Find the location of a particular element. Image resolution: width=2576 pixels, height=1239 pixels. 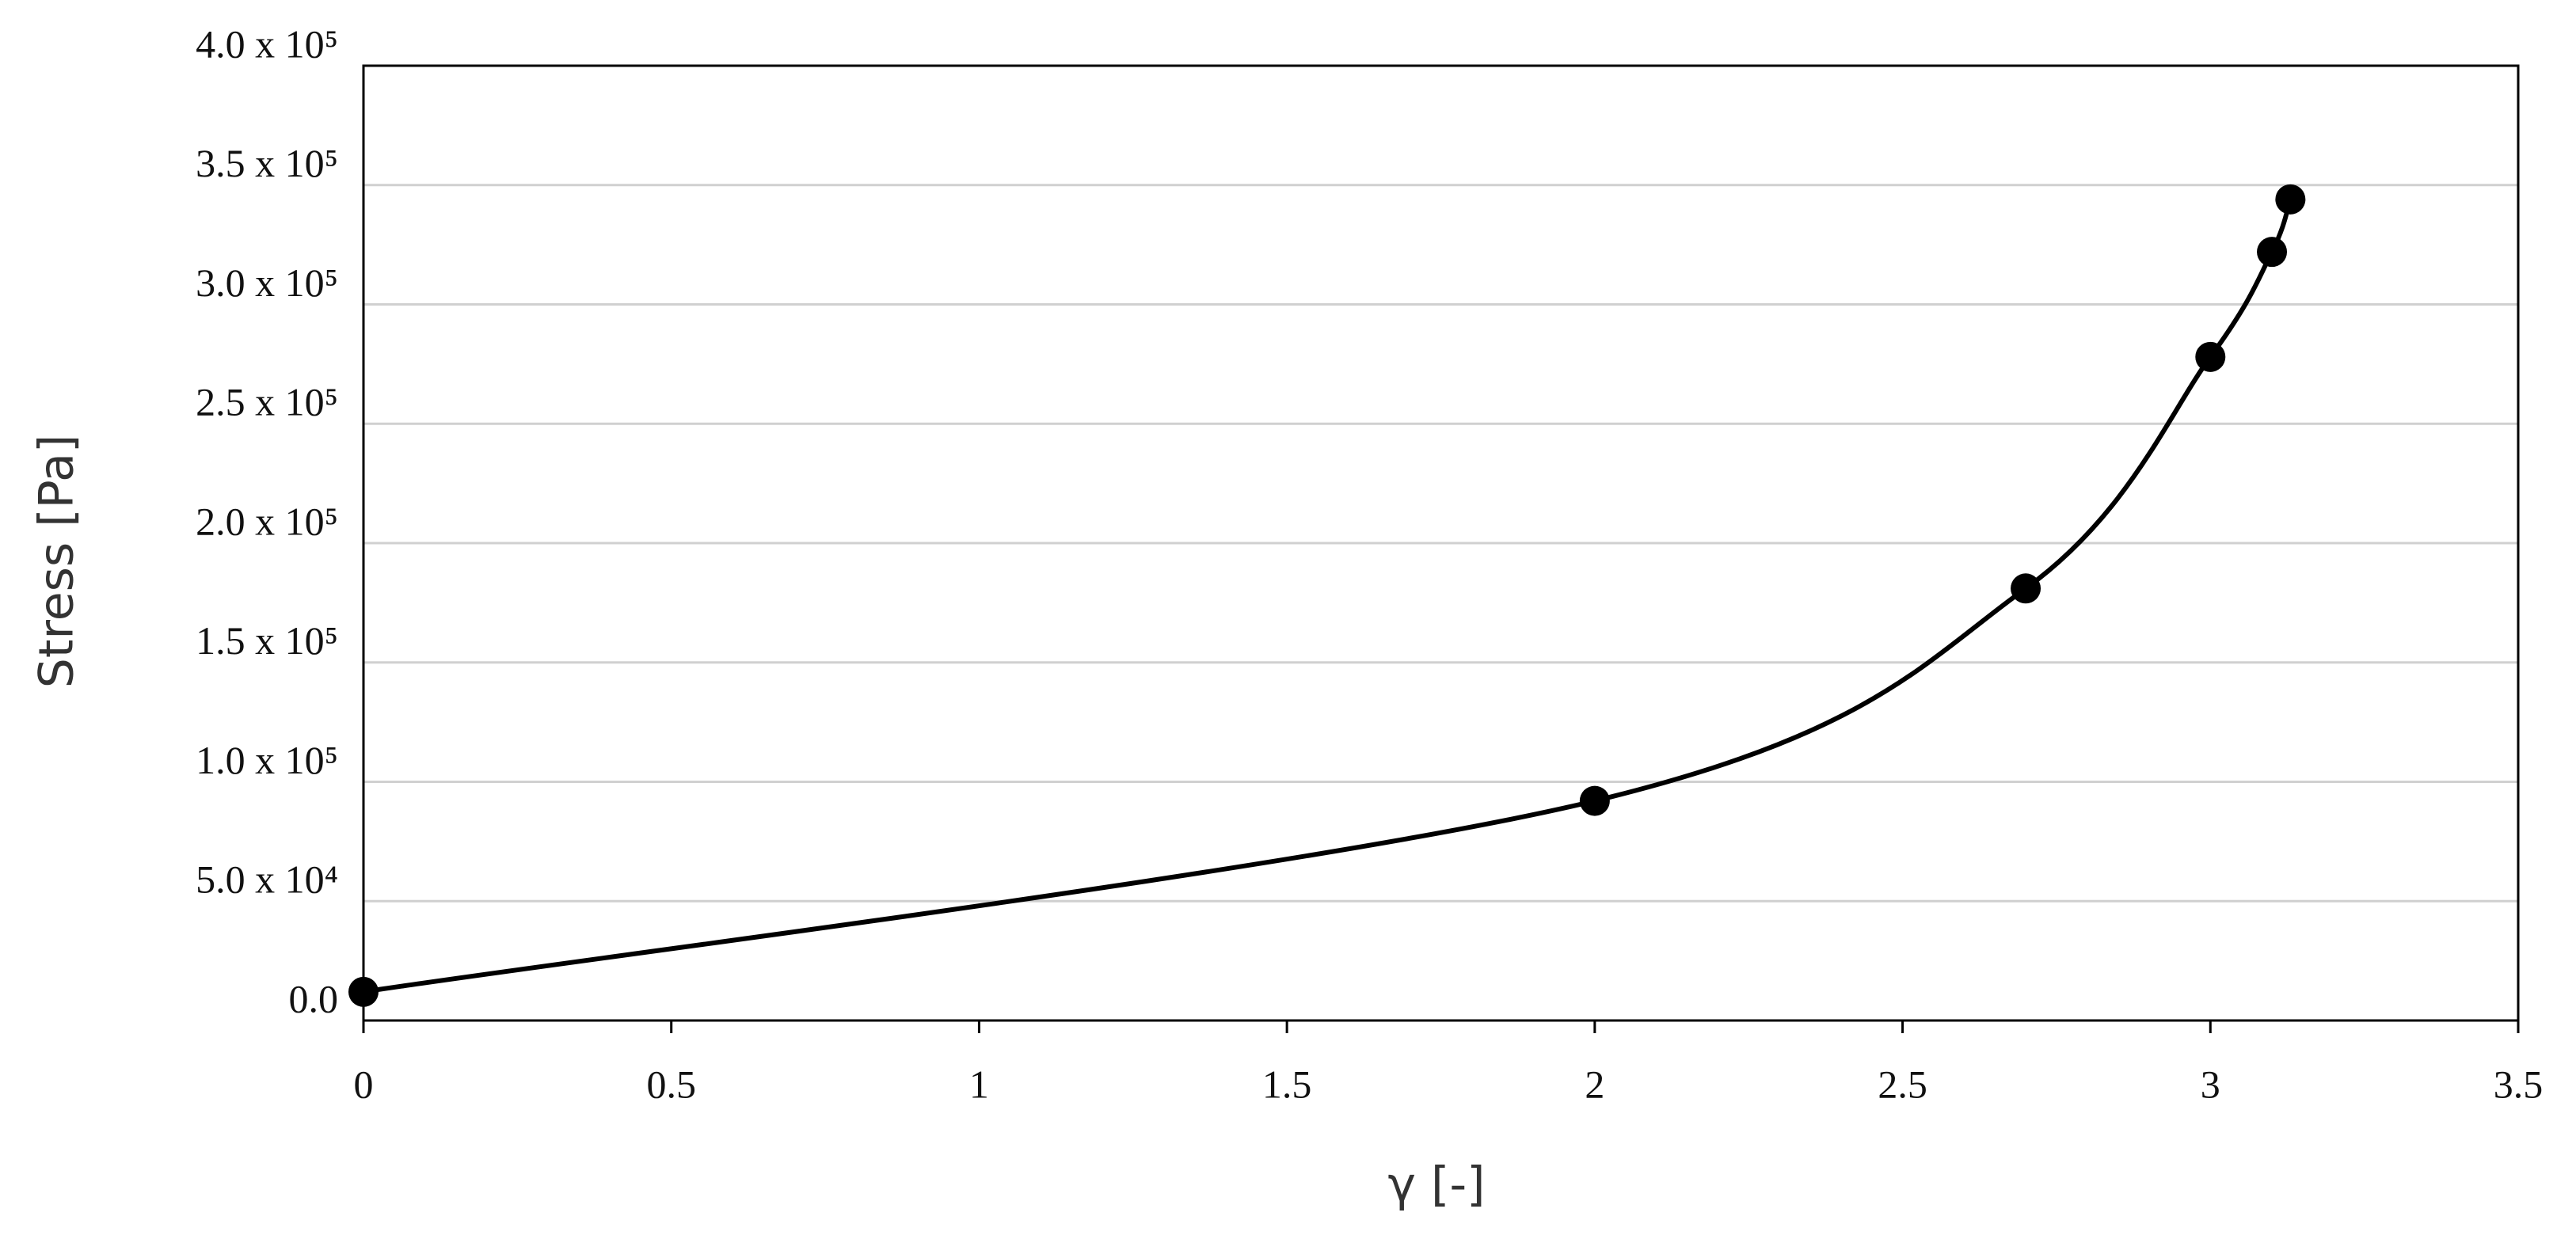

x-tick-label: 2 is located at coordinates (1594, 1084).